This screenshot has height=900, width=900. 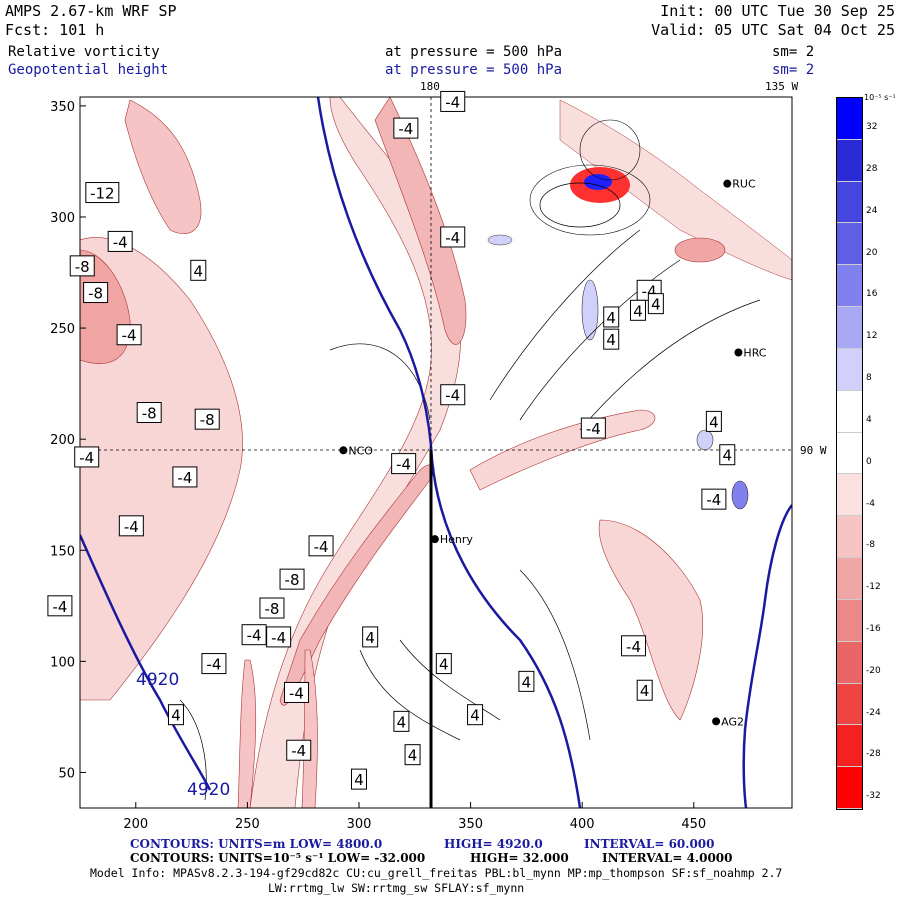 What do you see at coordinates (62, 440) in the screenshot?
I see `y-tick-label: 200` at bounding box center [62, 440].